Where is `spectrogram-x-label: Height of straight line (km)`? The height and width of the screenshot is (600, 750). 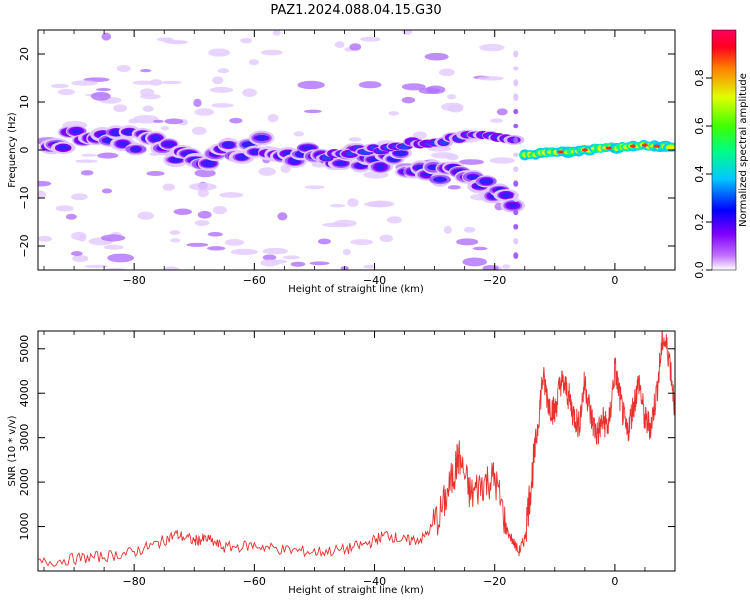
spectrogram-x-label: Height of straight line (km) is located at coordinates (356, 289).